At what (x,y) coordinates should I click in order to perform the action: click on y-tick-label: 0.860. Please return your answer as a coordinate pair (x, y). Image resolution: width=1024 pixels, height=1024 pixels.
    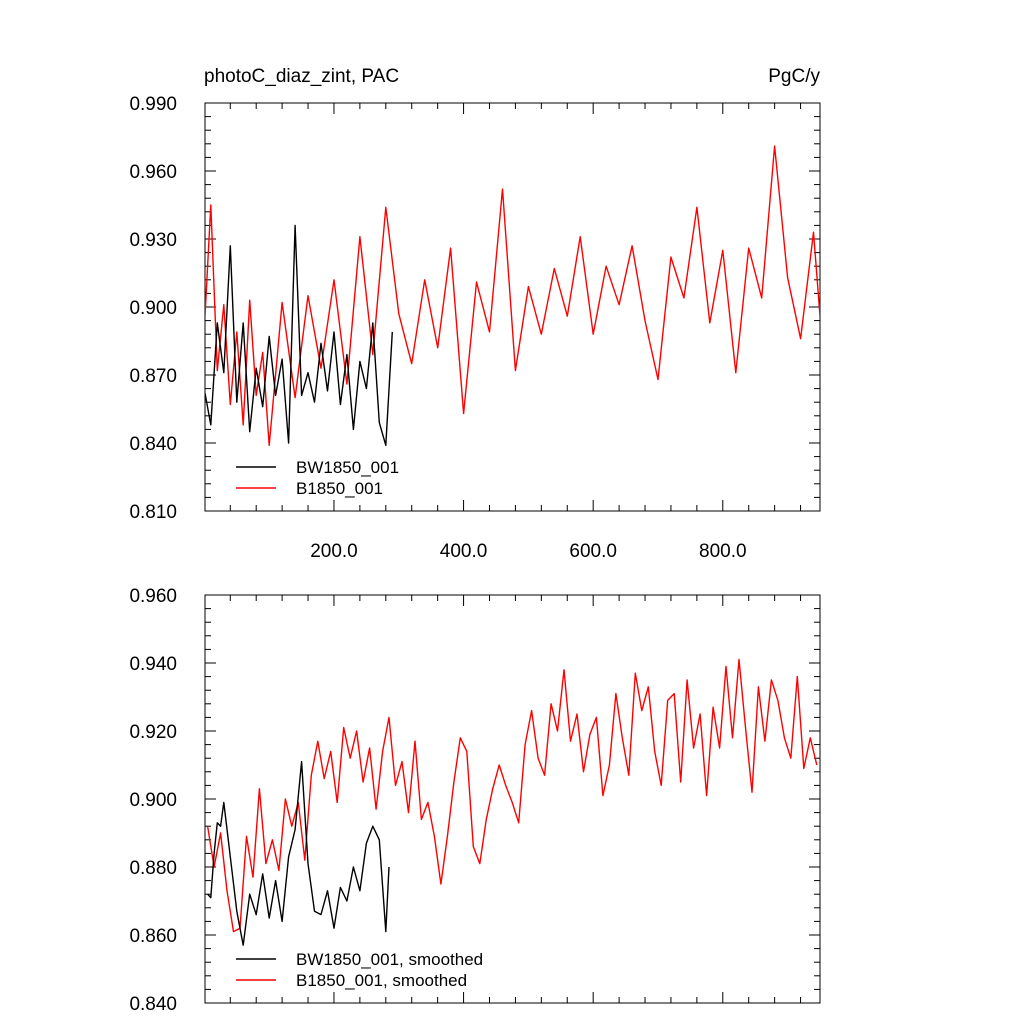
    Looking at the image, I should click on (153, 936).